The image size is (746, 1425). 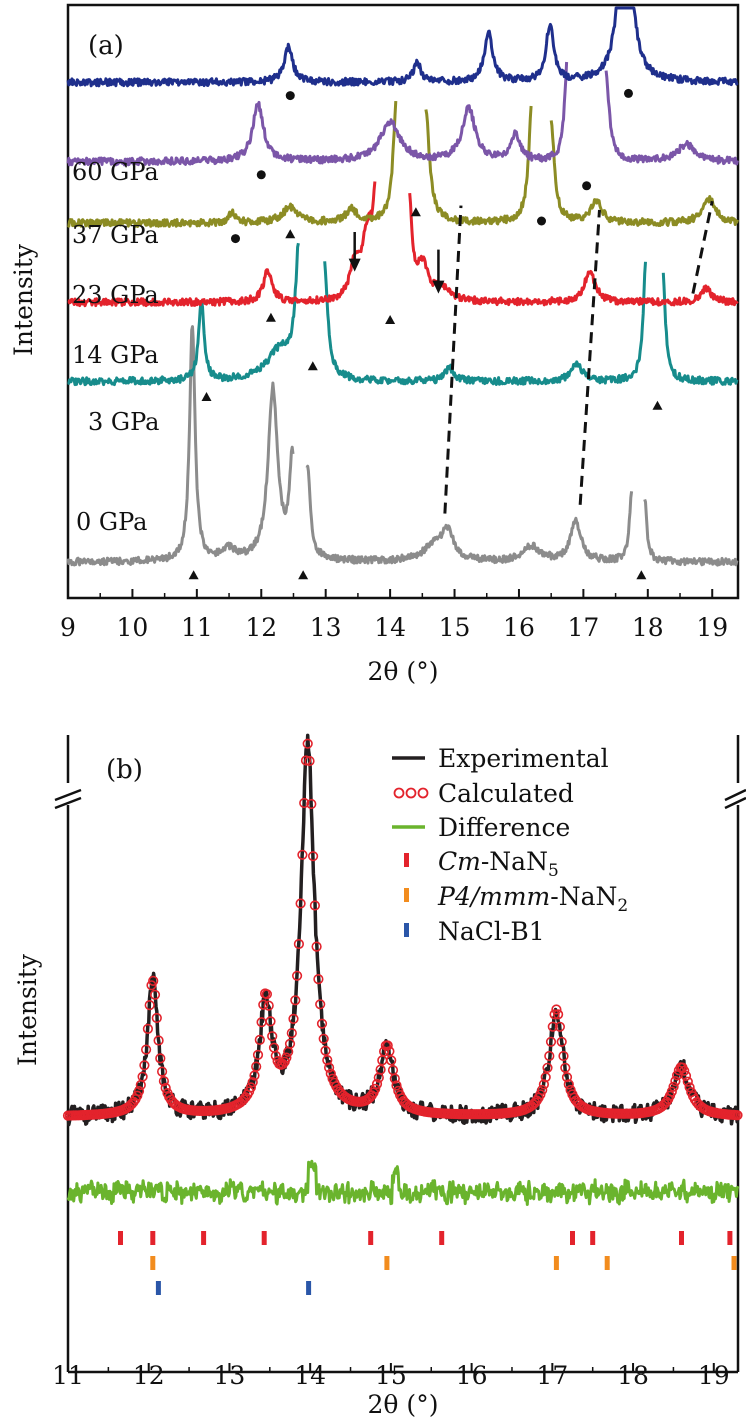 I want to click on panel-a-dashed-lines-group, so click(x=578, y=357).